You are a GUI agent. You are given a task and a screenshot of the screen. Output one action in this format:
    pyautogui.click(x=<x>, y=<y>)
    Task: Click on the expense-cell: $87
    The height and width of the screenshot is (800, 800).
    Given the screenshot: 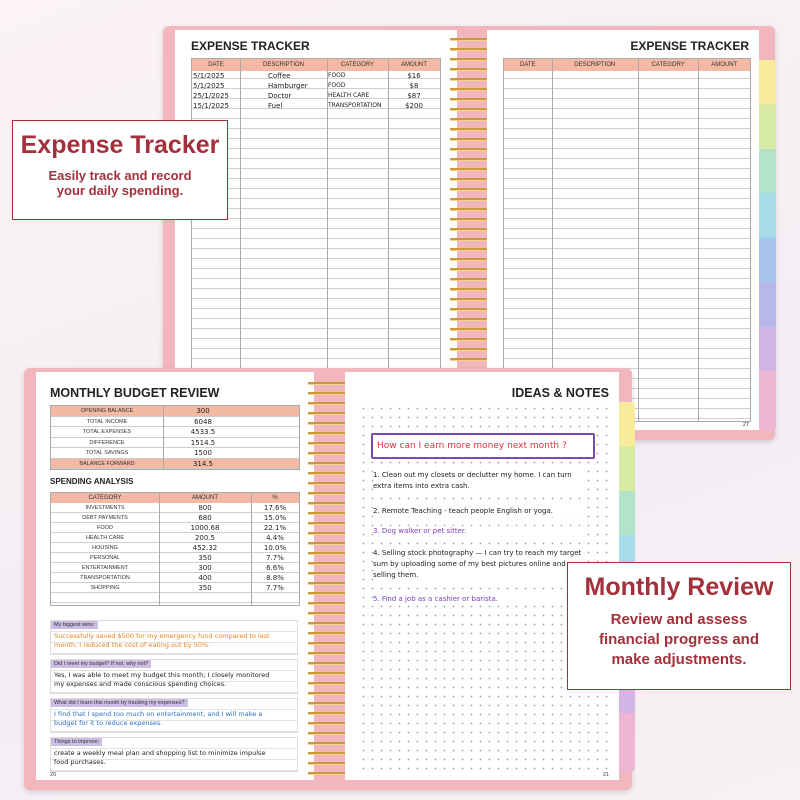 What is the action you would take?
    pyautogui.click(x=414, y=96)
    